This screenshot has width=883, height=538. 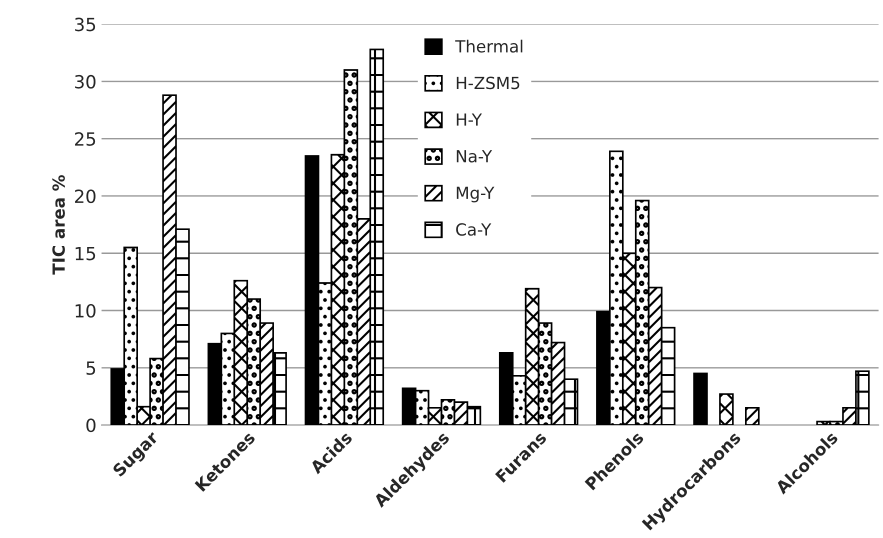 What do you see at coordinates (85, 196) in the screenshot?
I see `y-tick-label: 20` at bounding box center [85, 196].